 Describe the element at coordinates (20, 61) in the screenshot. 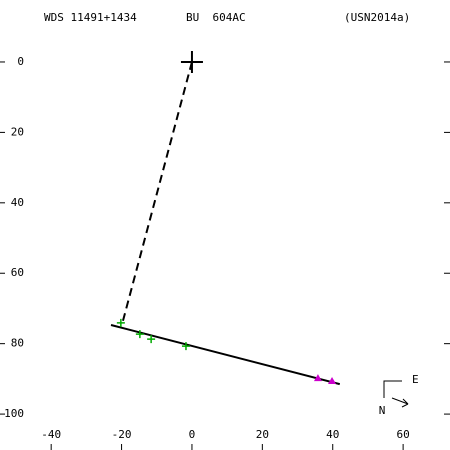

I see `y-tick-label: 0` at that location.